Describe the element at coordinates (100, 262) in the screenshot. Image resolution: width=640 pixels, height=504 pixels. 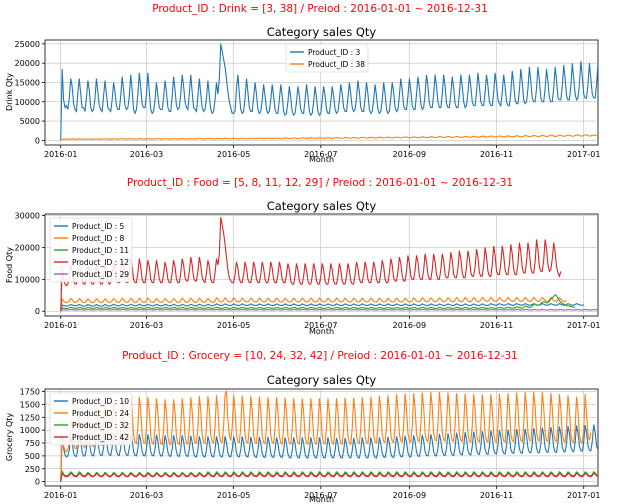
I see `legend-label: Product_ID : 12` at that location.